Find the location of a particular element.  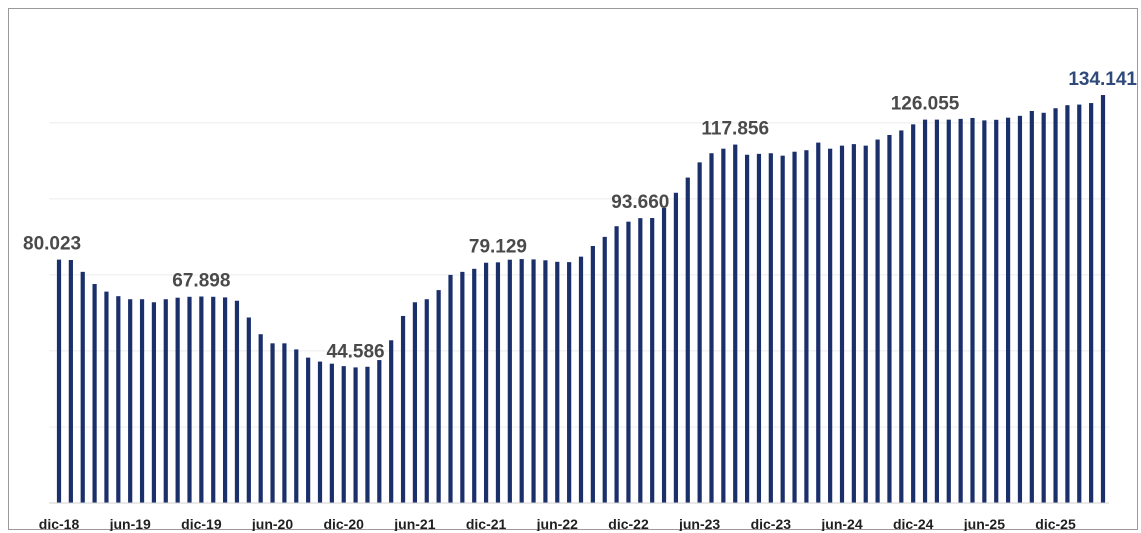

x-tick-label: dic-25 is located at coordinates (1055, 523).